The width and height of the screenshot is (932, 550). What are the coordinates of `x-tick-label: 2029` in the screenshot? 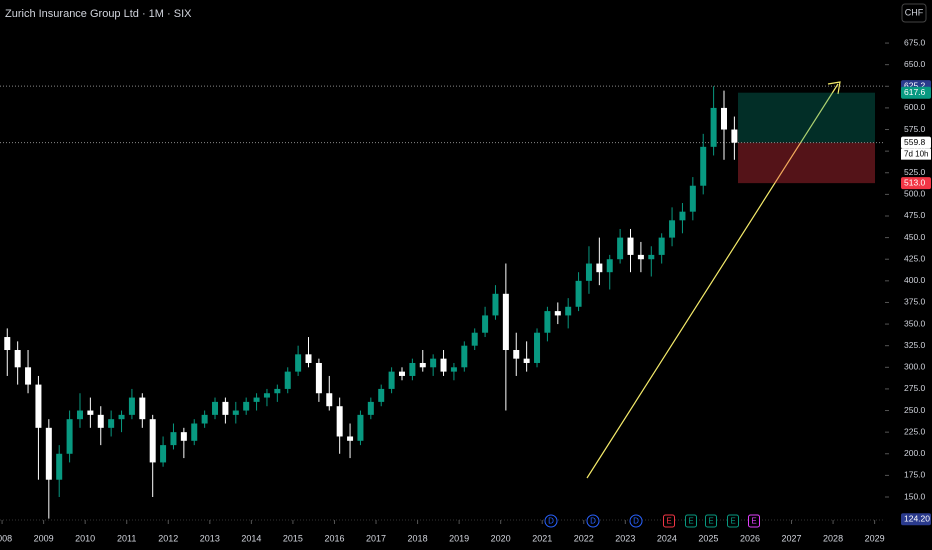 It's located at (875, 538).